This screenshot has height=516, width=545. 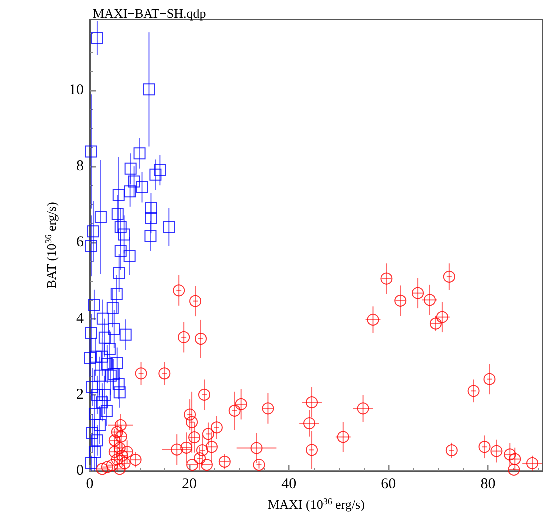 I want to click on x-tick-label: 80, so click(x=488, y=484).